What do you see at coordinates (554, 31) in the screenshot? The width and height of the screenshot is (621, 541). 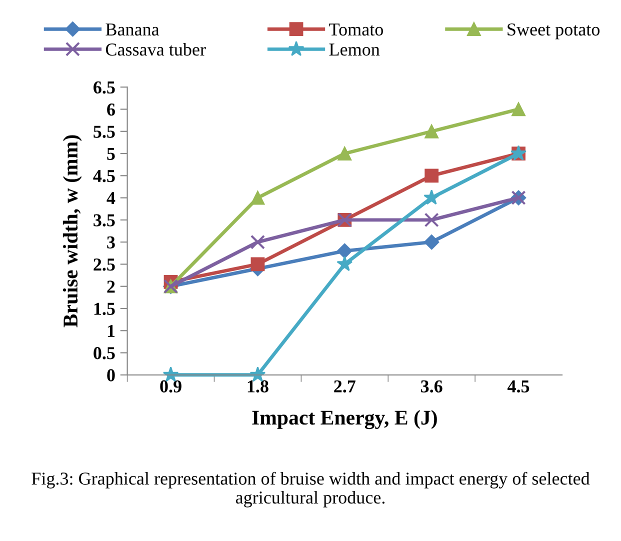 I see `legend-label: Sweet potato` at bounding box center [554, 31].